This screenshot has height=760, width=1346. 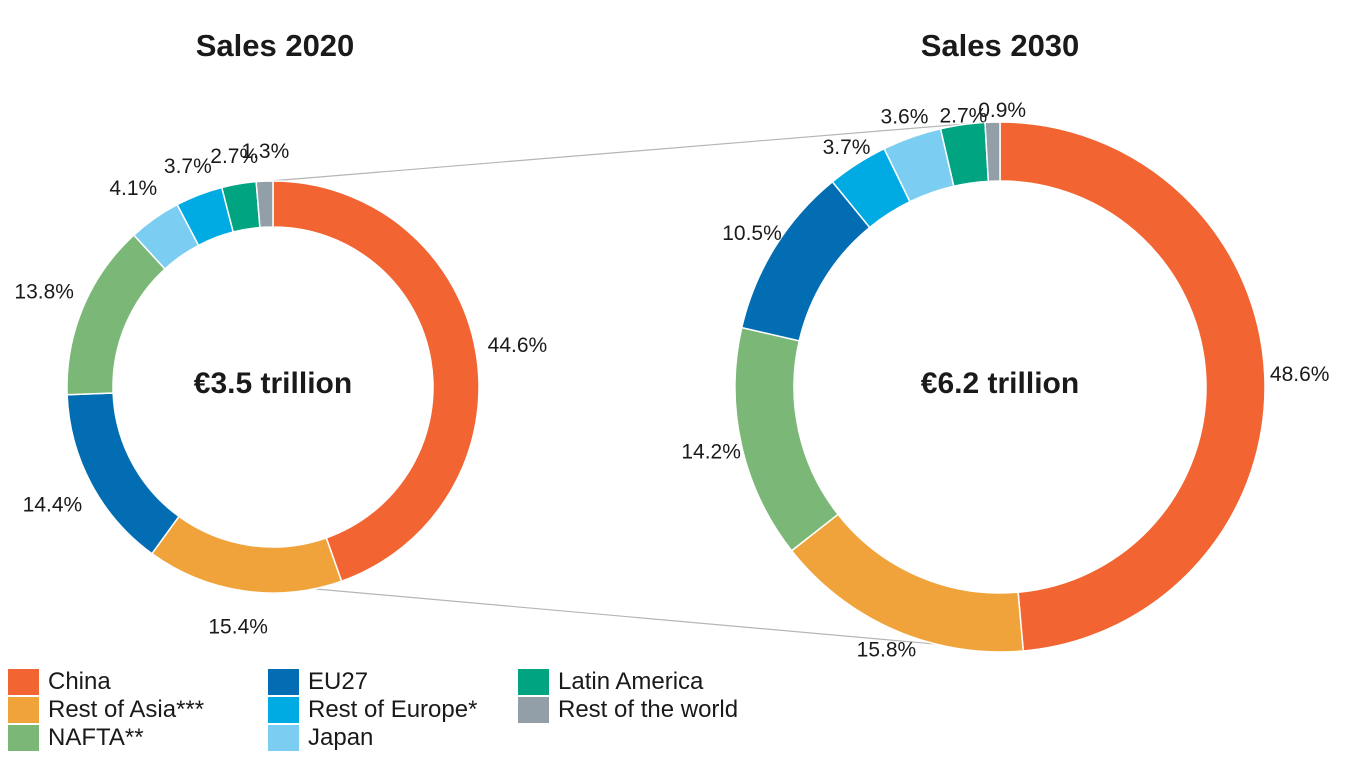 I want to click on value-label-nafta-2020: 13.8%, so click(x=44, y=291).